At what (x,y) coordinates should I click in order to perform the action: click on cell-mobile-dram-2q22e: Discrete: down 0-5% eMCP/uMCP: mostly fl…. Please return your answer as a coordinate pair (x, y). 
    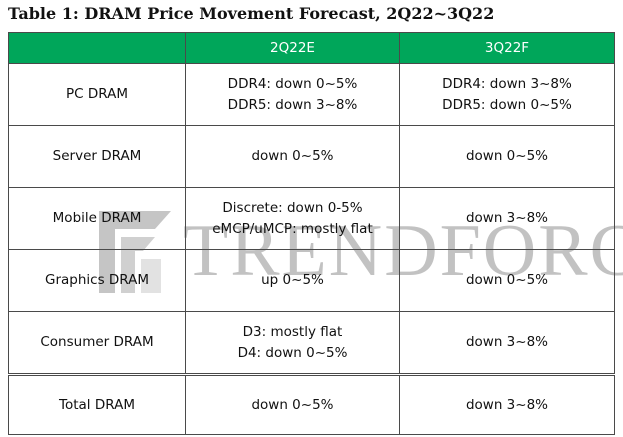
    Looking at the image, I should click on (292, 218).